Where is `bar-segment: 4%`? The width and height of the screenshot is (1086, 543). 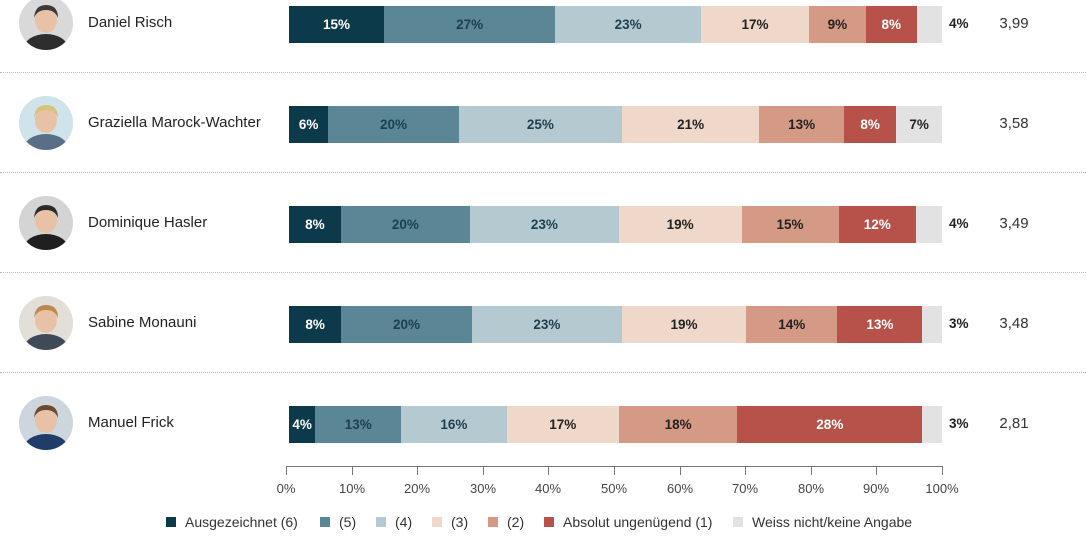 bar-segment: 4% is located at coordinates (302, 424).